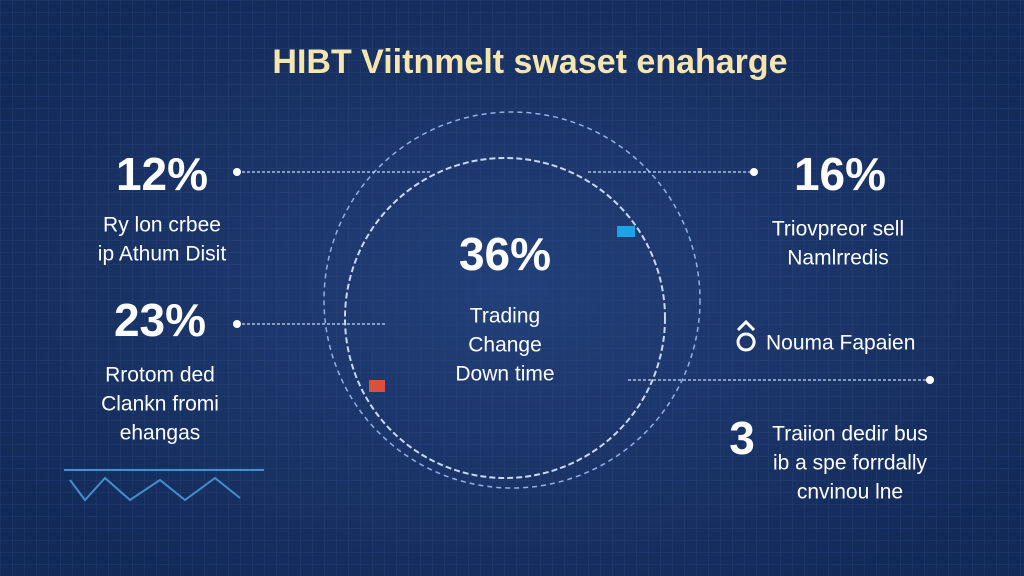 The height and width of the screenshot is (576, 1024). What do you see at coordinates (529, 62) in the screenshot?
I see `title: HIBT Viitnmelt swaset enaharge` at bounding box center [529, 62].